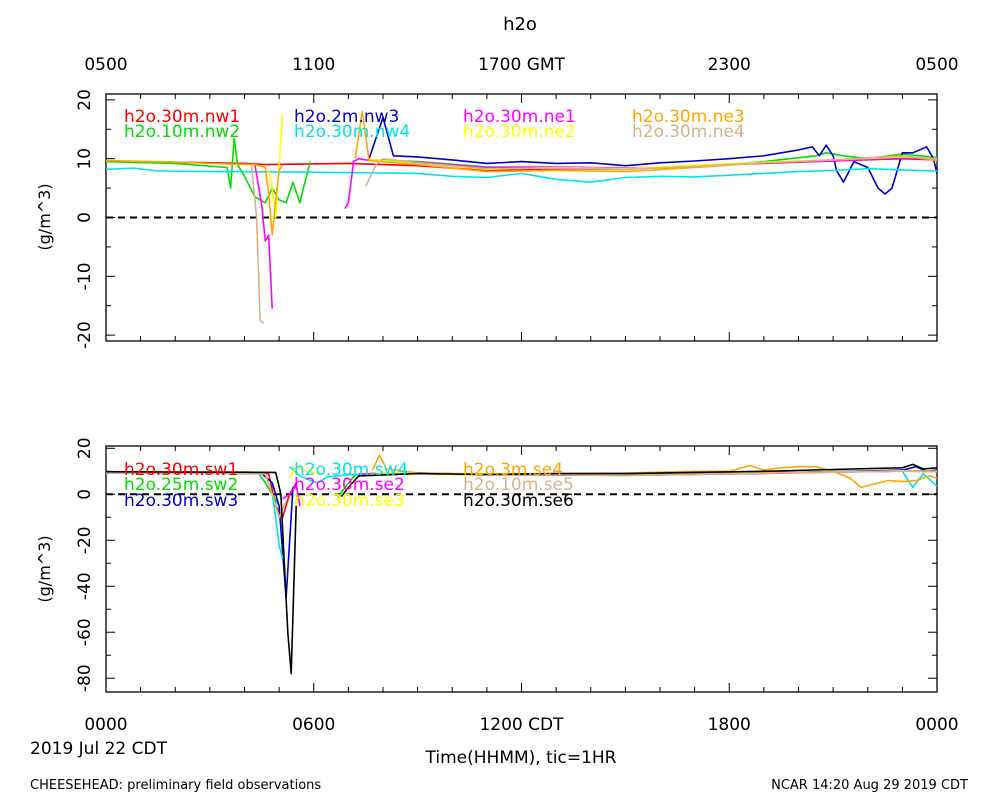 The height and width of the screenshot is (800, 1000). Describe the element at coordinates (85, 586) in the screenshot. I see `y-tick-label: -40` at that location.